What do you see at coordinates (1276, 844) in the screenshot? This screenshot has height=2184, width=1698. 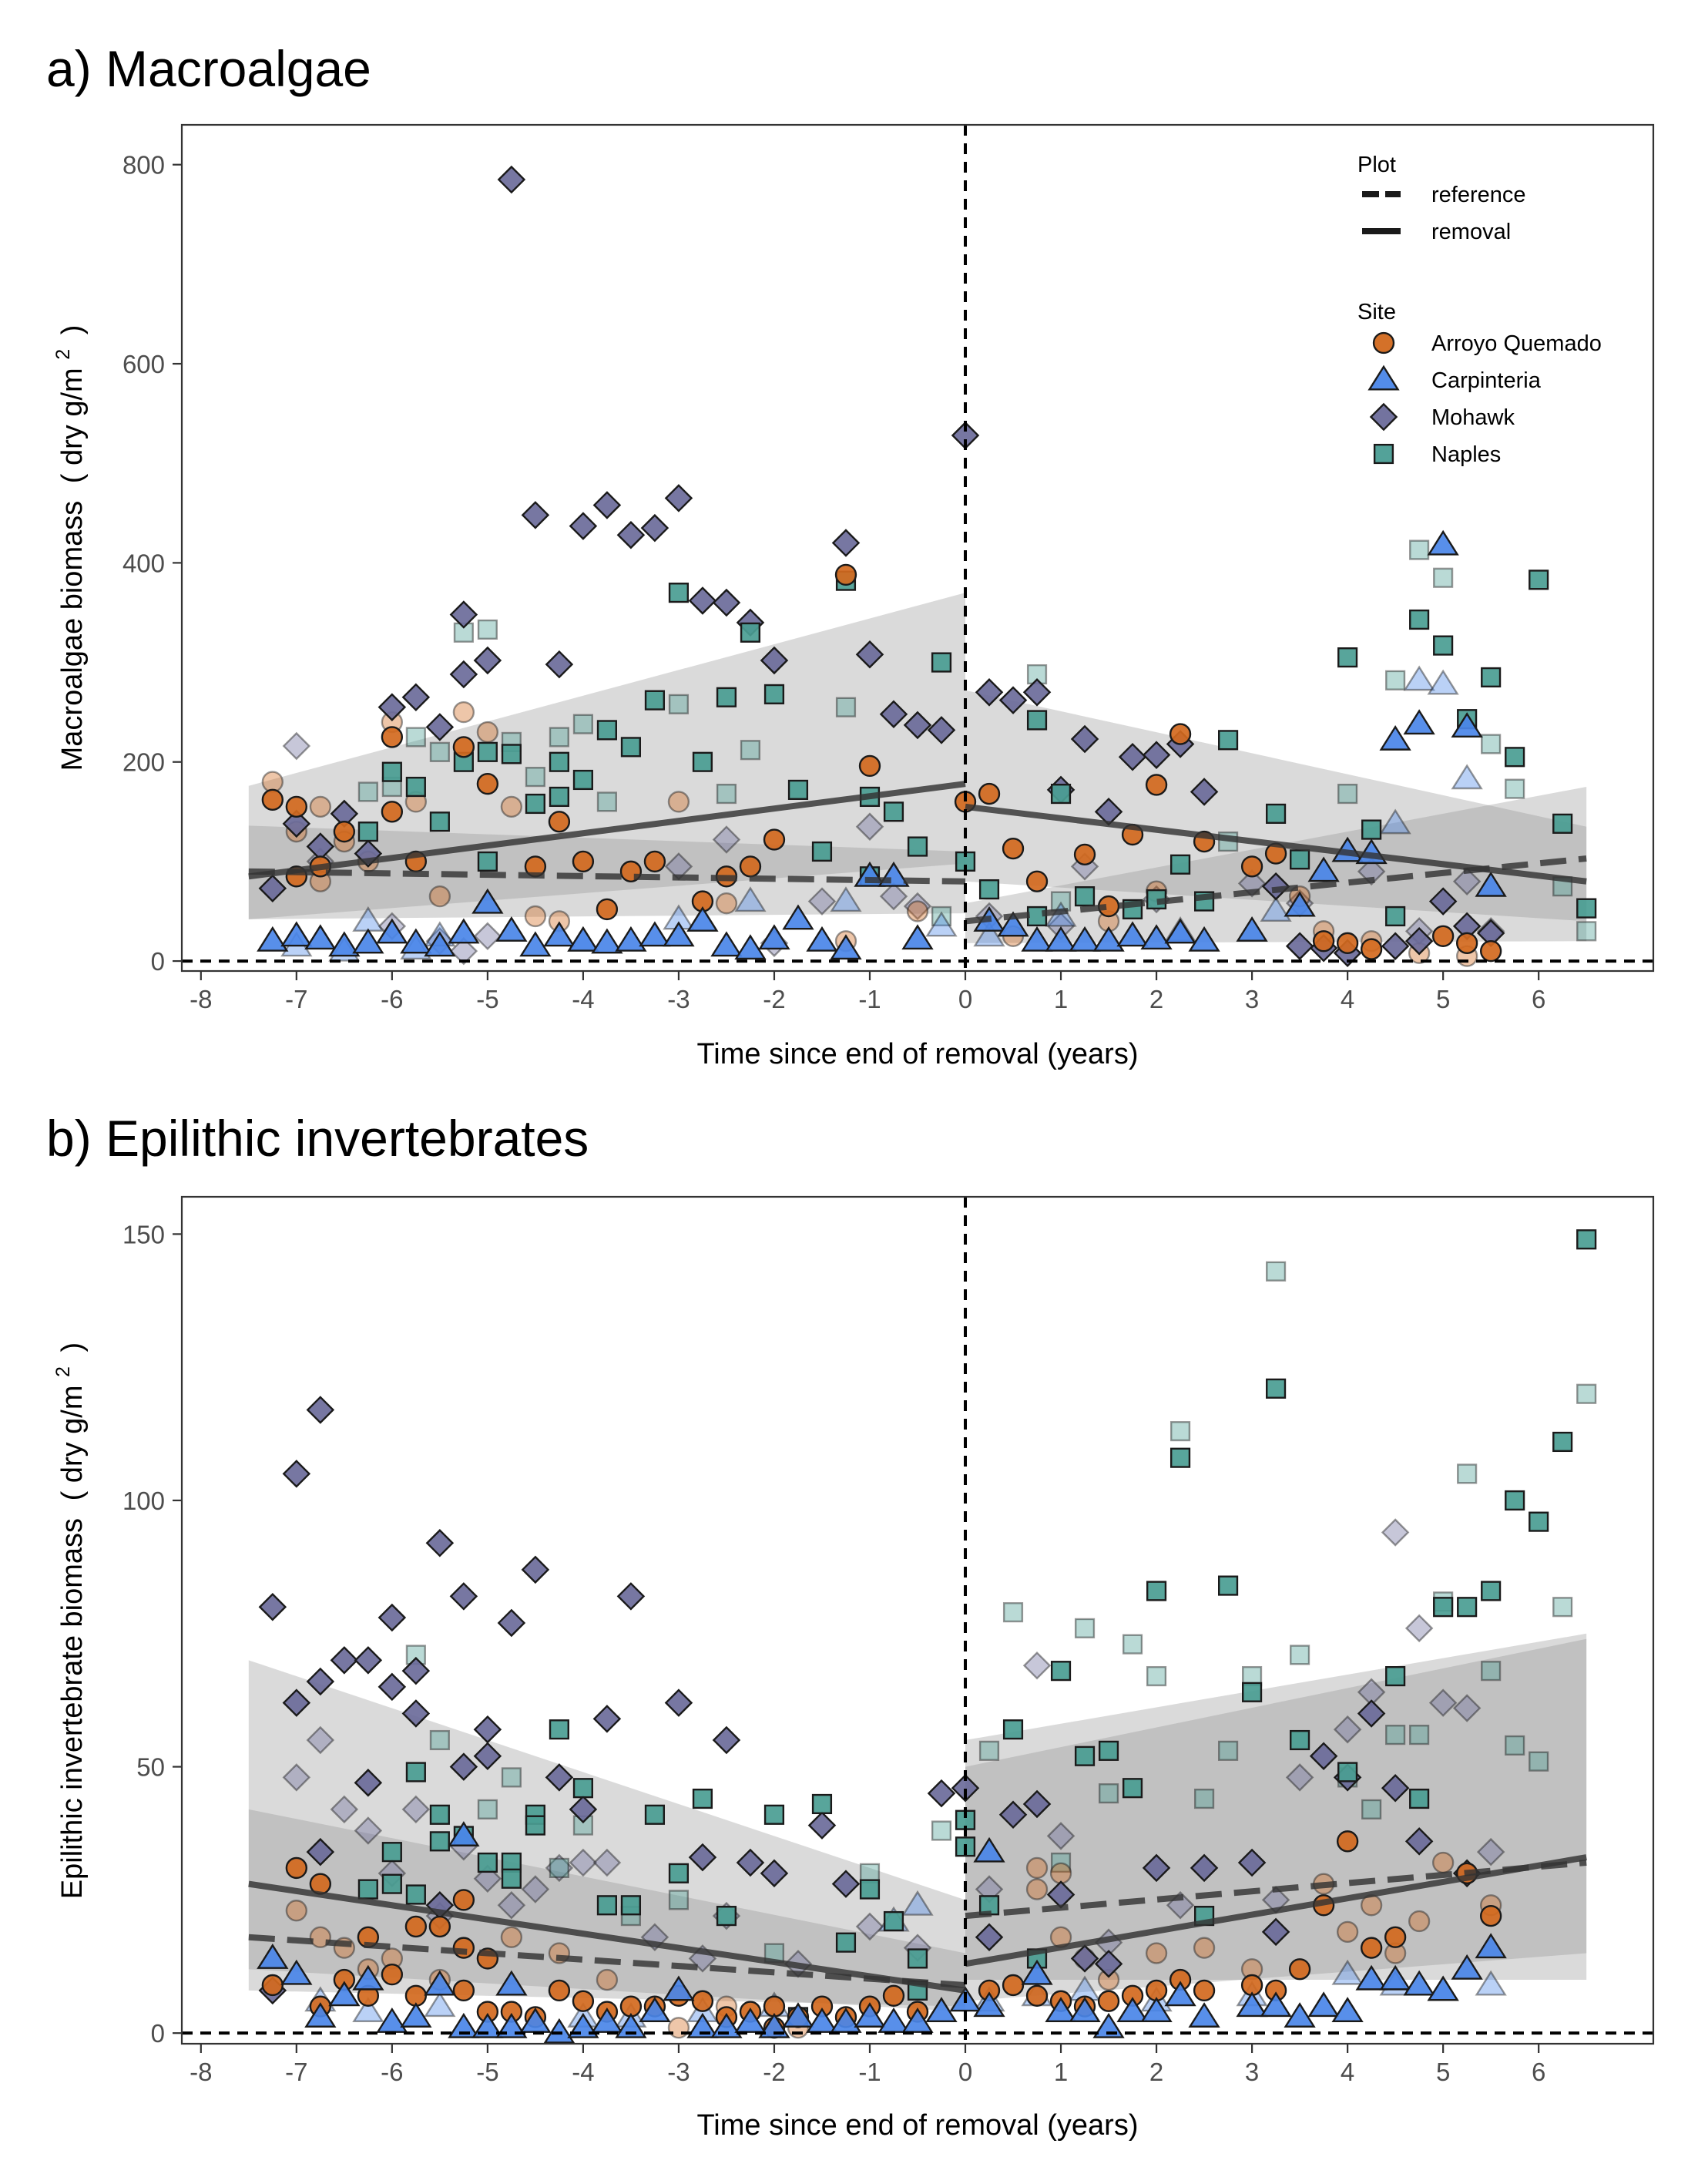 I see `removal-fit-line-post-macroalgae` at bounding box center [1276, 844].